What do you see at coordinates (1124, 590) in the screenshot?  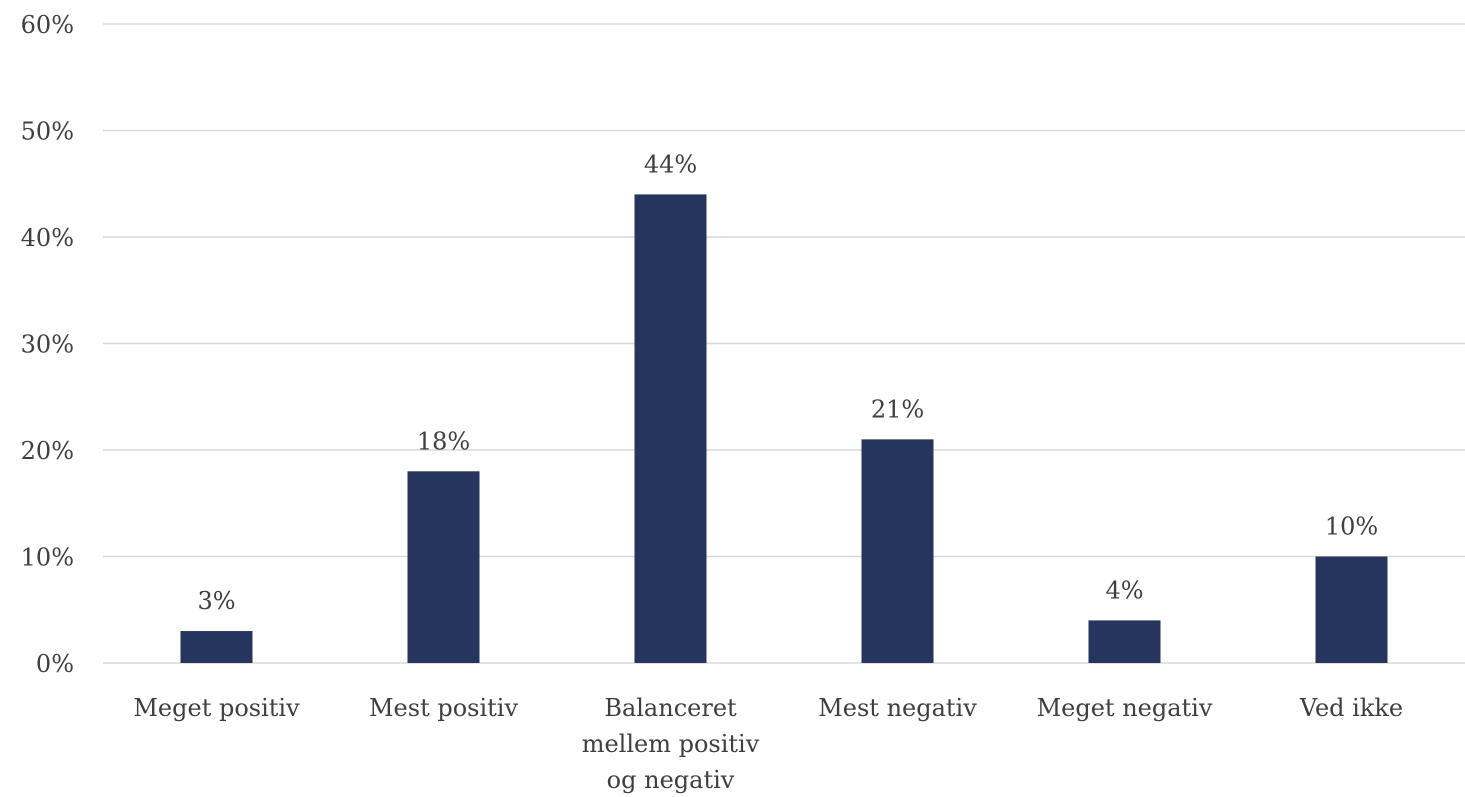 I see `data-label: 4%` at bounding box center [1124, 590].